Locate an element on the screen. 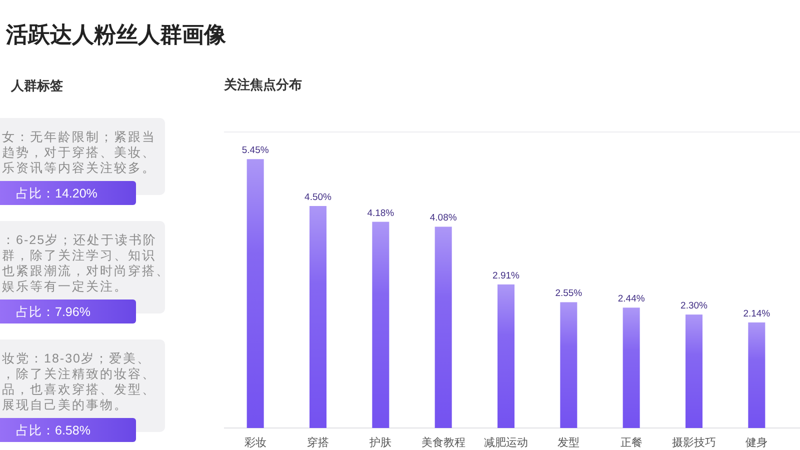  x-tick-label: 正餐 is located at coordinates (631, 443).